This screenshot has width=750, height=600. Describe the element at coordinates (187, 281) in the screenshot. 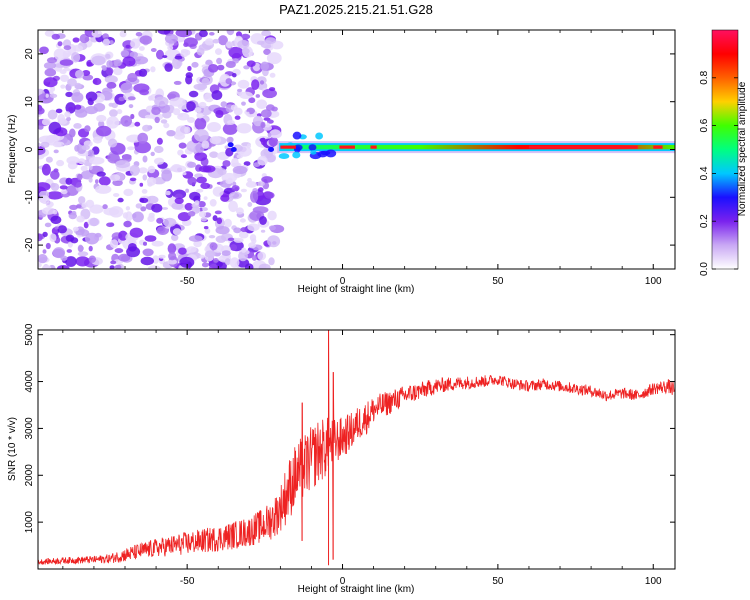

I see `spectrogram-xtick-label: -50` at that location.